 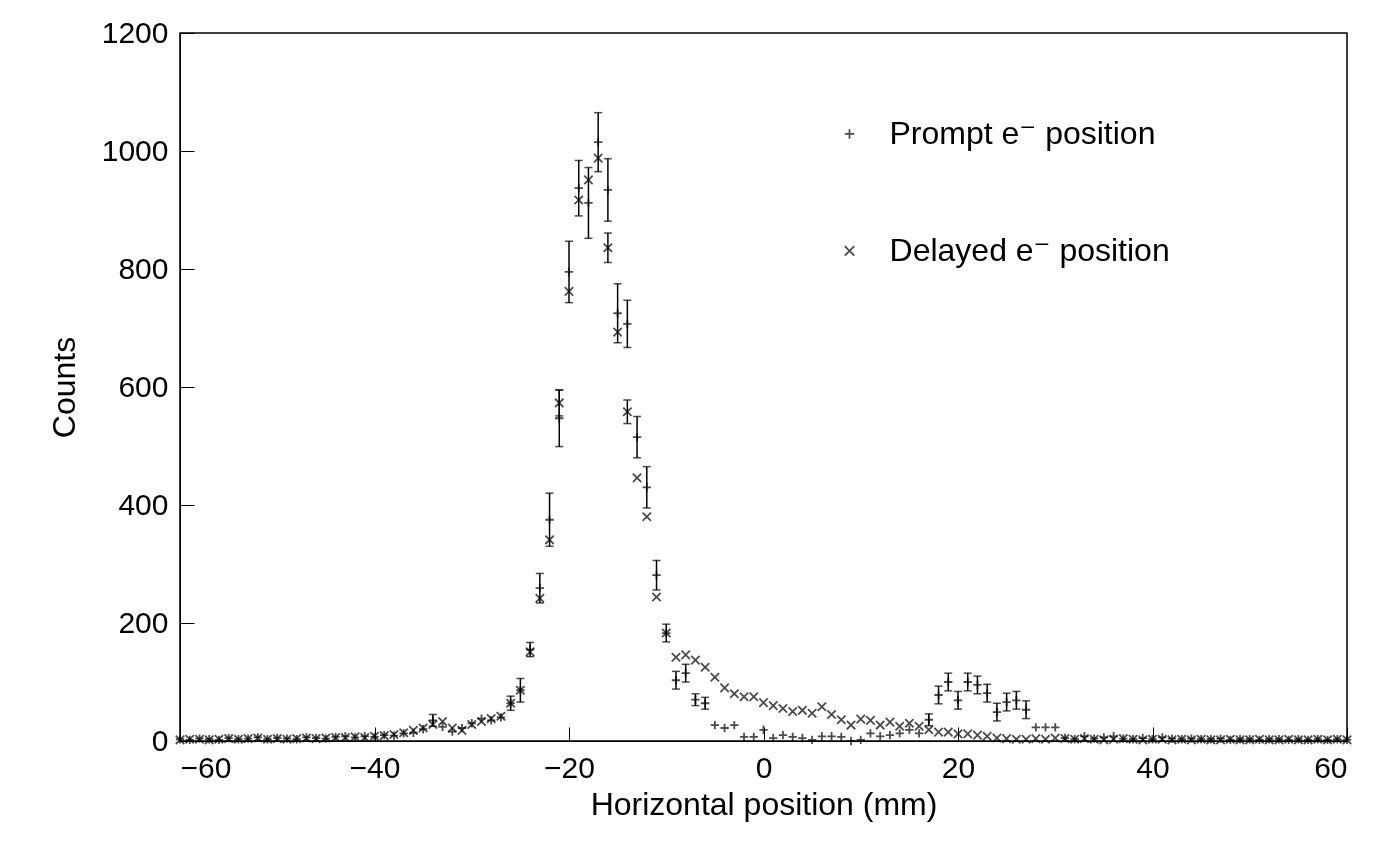 What do you see at coordinates (143, 622) in the screenshot?
I see `y-tick-label: 200` at bounding box center [143, 622].